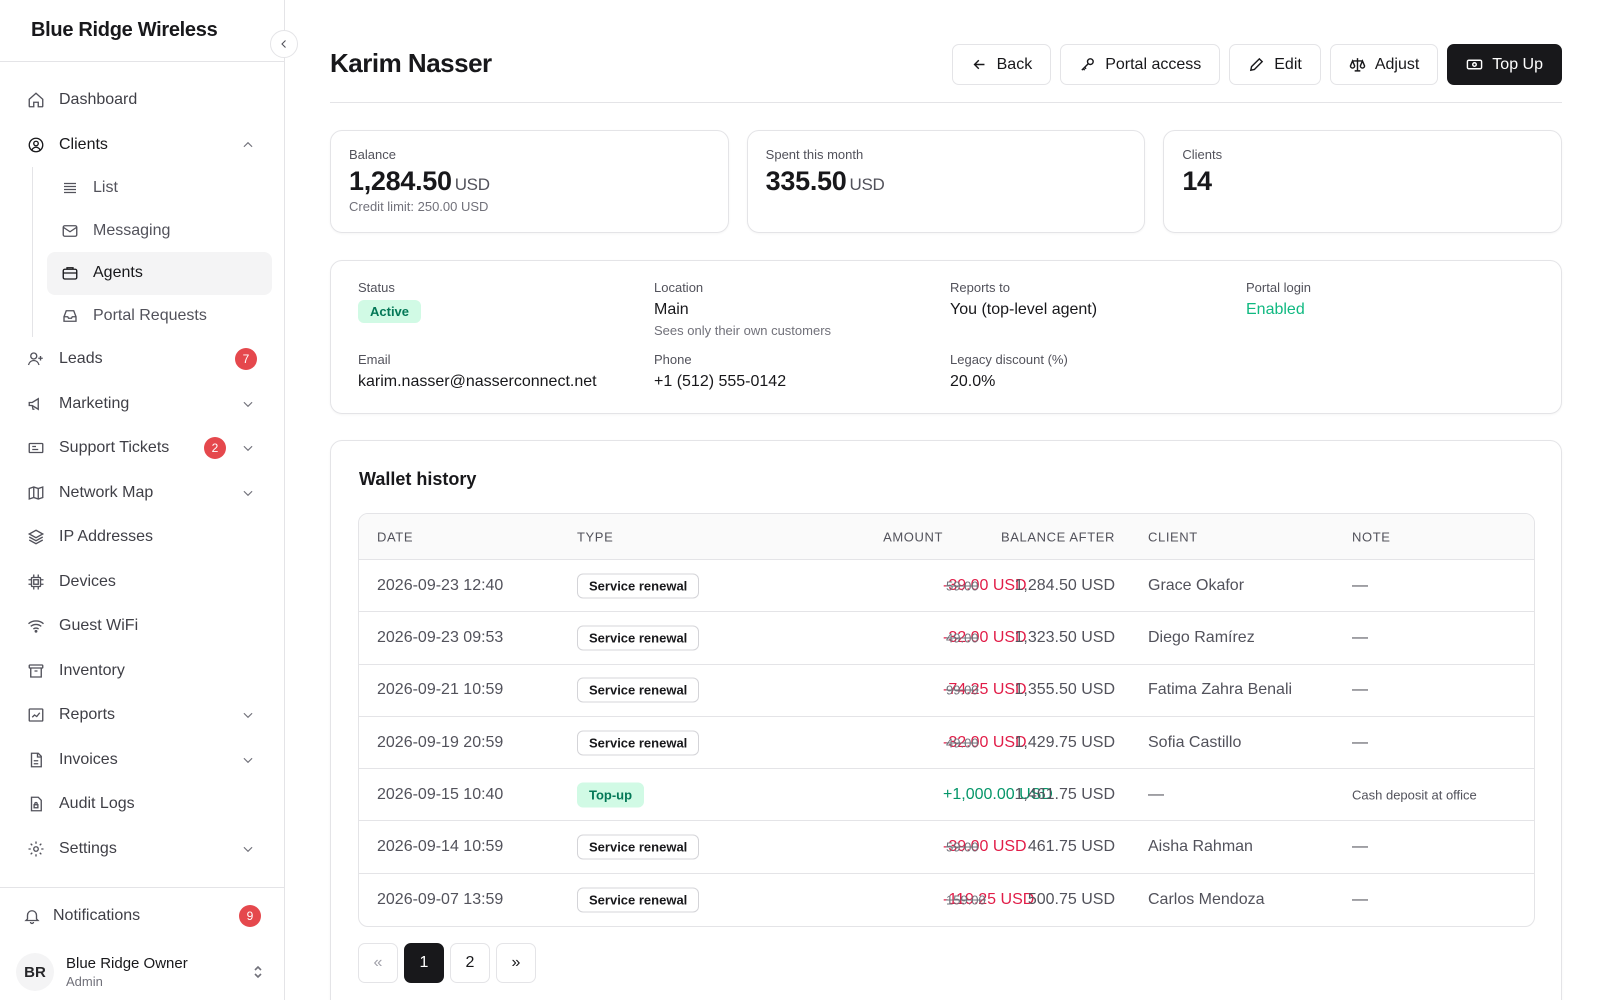 This screenshot has height=1000, width=1600. Describe the element at coordinates (440, 585) in the screenshot. I see `cell-date: 2026-09-23 12:40` at that location.